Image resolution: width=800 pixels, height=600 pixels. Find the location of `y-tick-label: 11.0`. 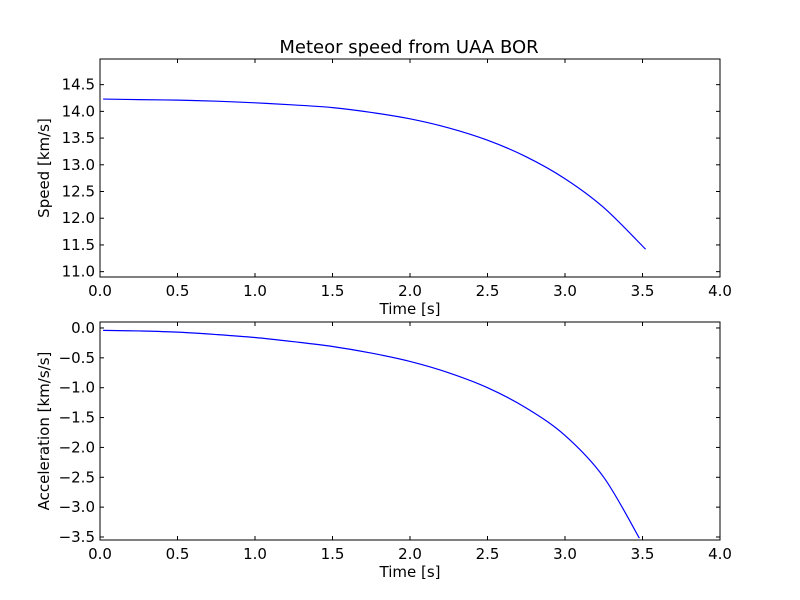

y-tick-label: 11.0 is located at coordinates (78, 272).